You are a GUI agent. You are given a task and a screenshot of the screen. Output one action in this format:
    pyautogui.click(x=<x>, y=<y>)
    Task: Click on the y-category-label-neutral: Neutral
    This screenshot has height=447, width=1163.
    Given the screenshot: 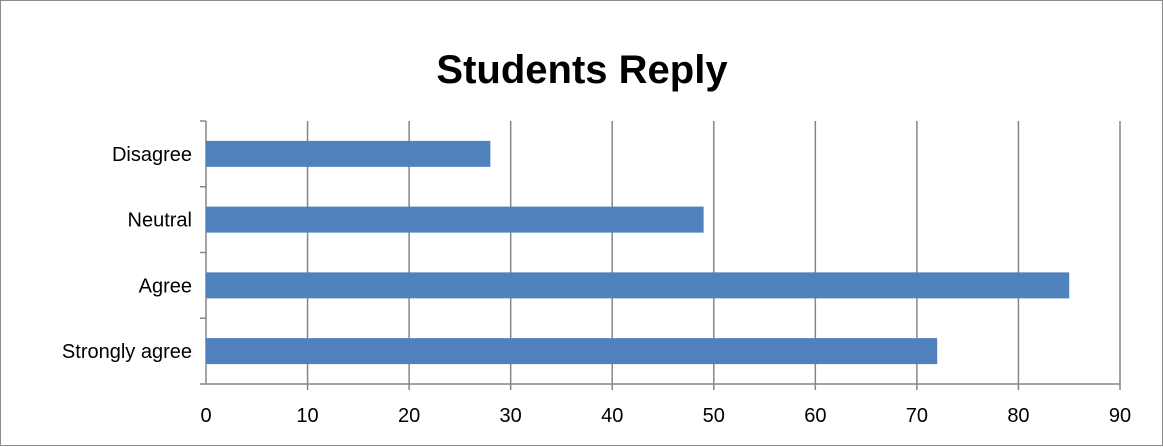 What is the action you would take?
    pyautogui.click(x=160, y=221)
    